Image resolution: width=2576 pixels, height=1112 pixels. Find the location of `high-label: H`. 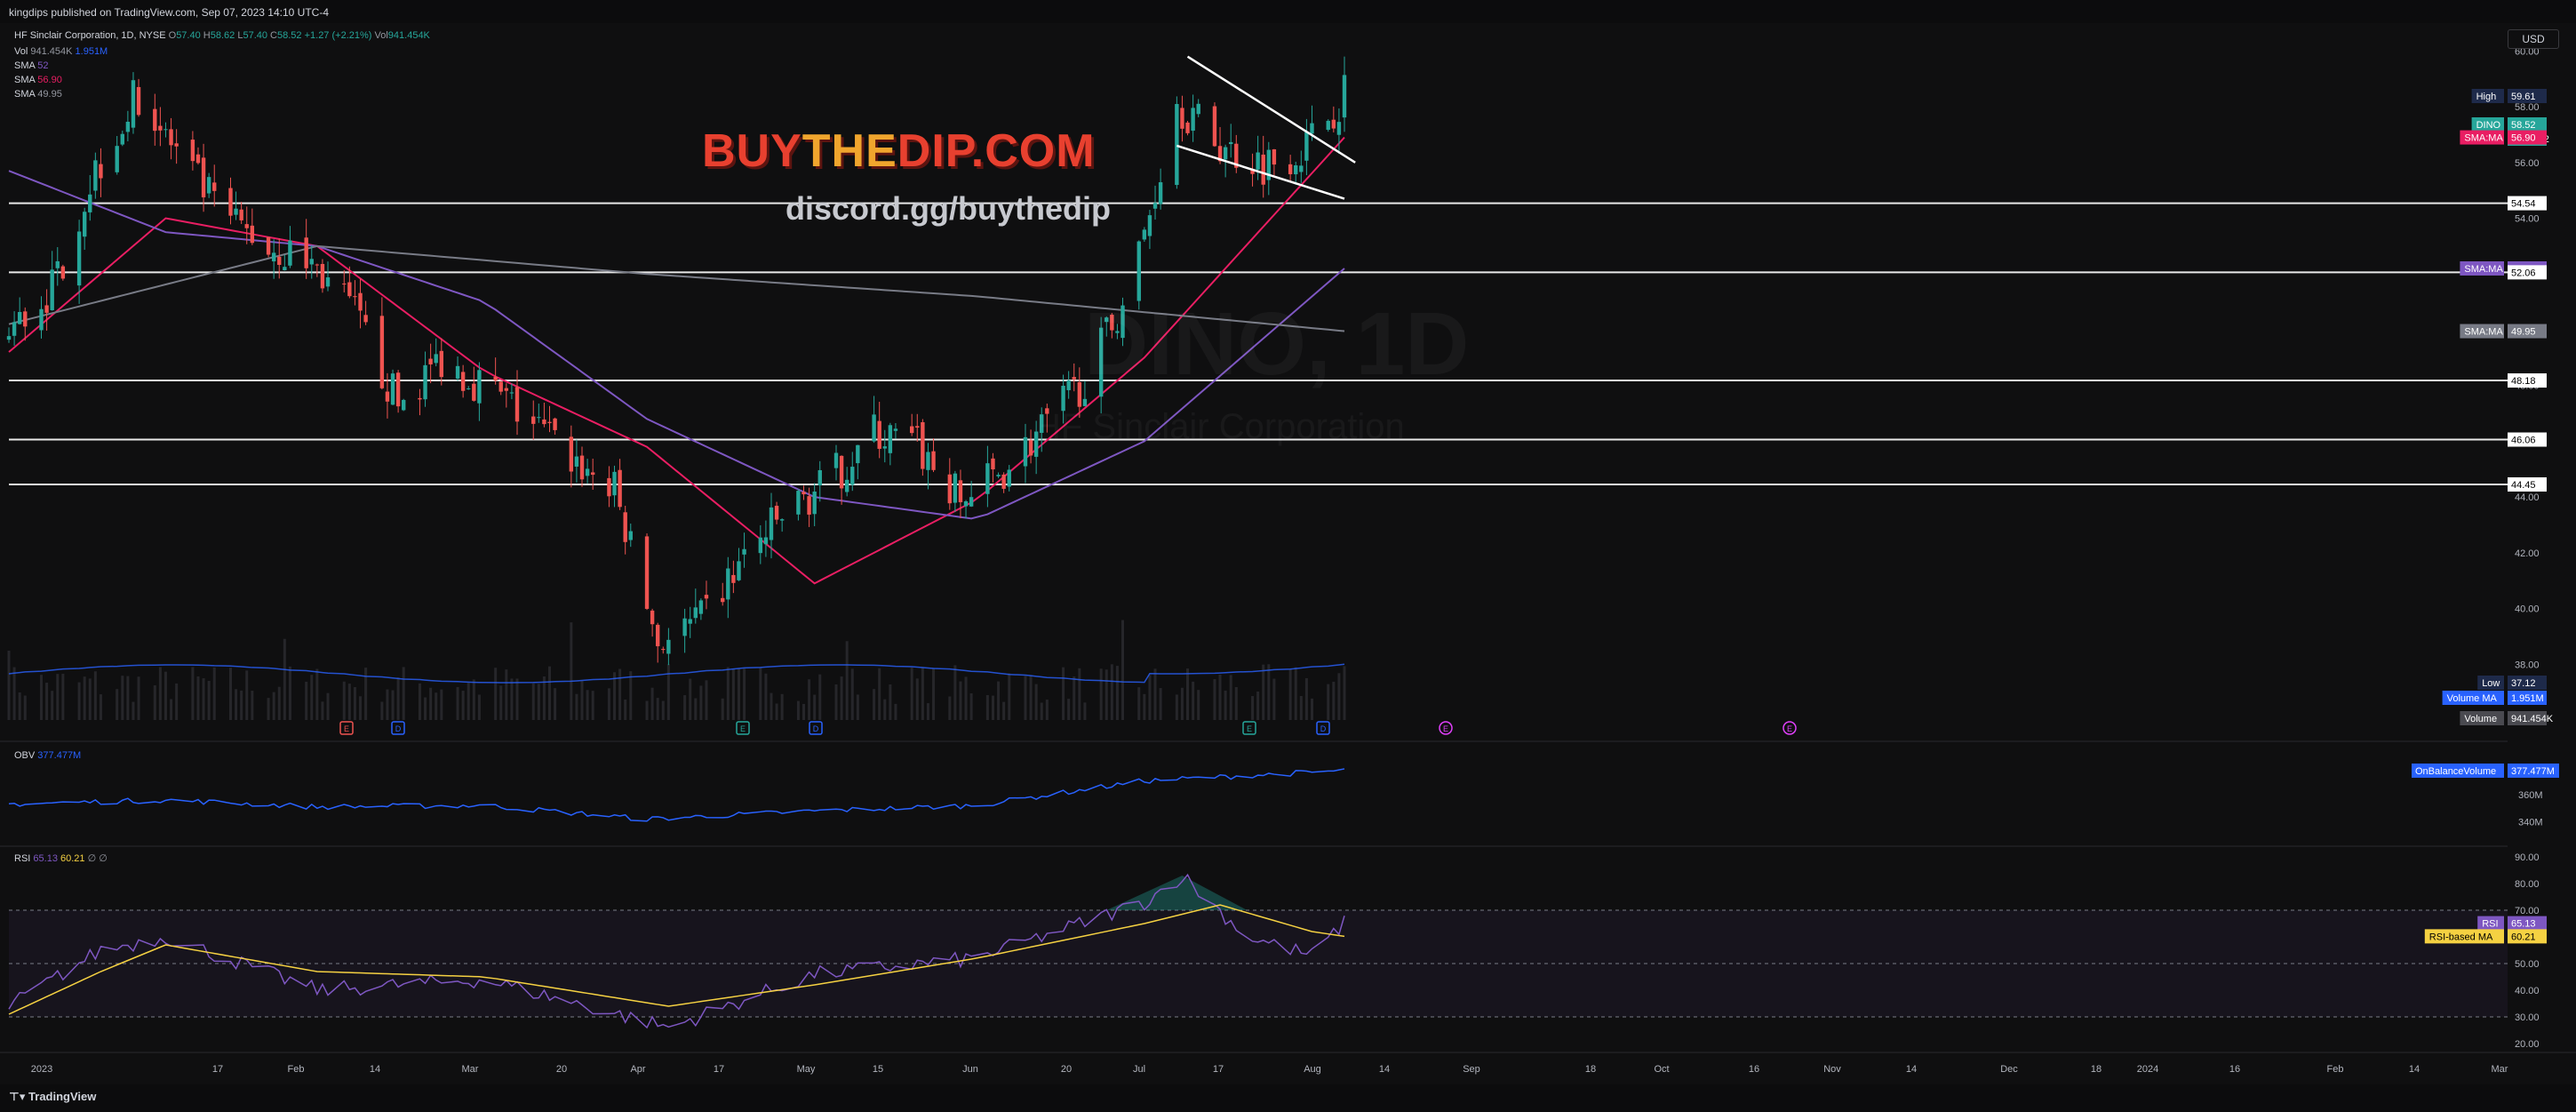

high-label: H is located at coordinates (207, 35).